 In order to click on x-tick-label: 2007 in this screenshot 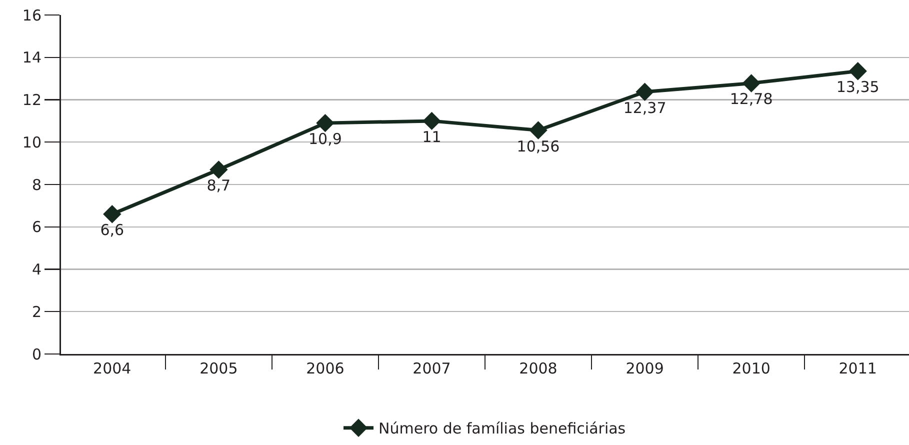, I will do `click(431, 369)`.